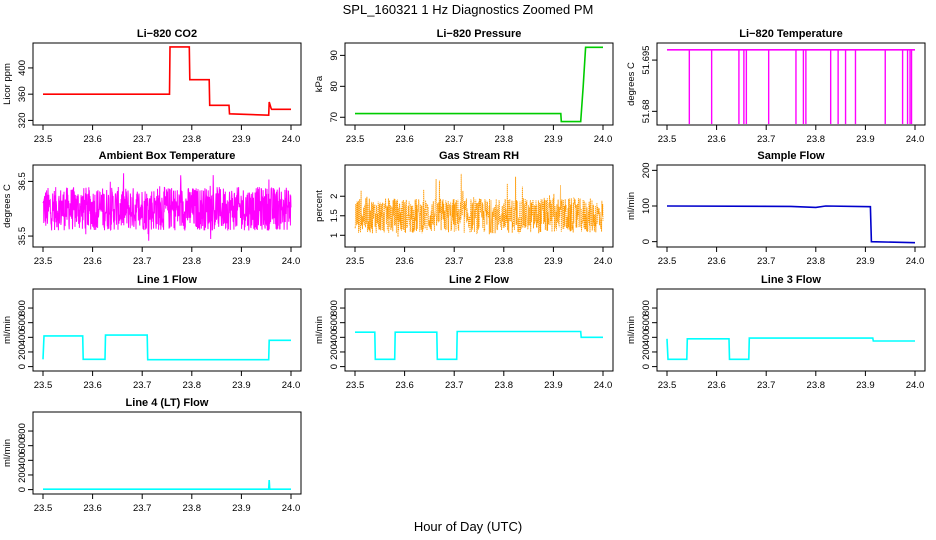  I want to click on y-axis-label: degrees C, so click(7, 206).